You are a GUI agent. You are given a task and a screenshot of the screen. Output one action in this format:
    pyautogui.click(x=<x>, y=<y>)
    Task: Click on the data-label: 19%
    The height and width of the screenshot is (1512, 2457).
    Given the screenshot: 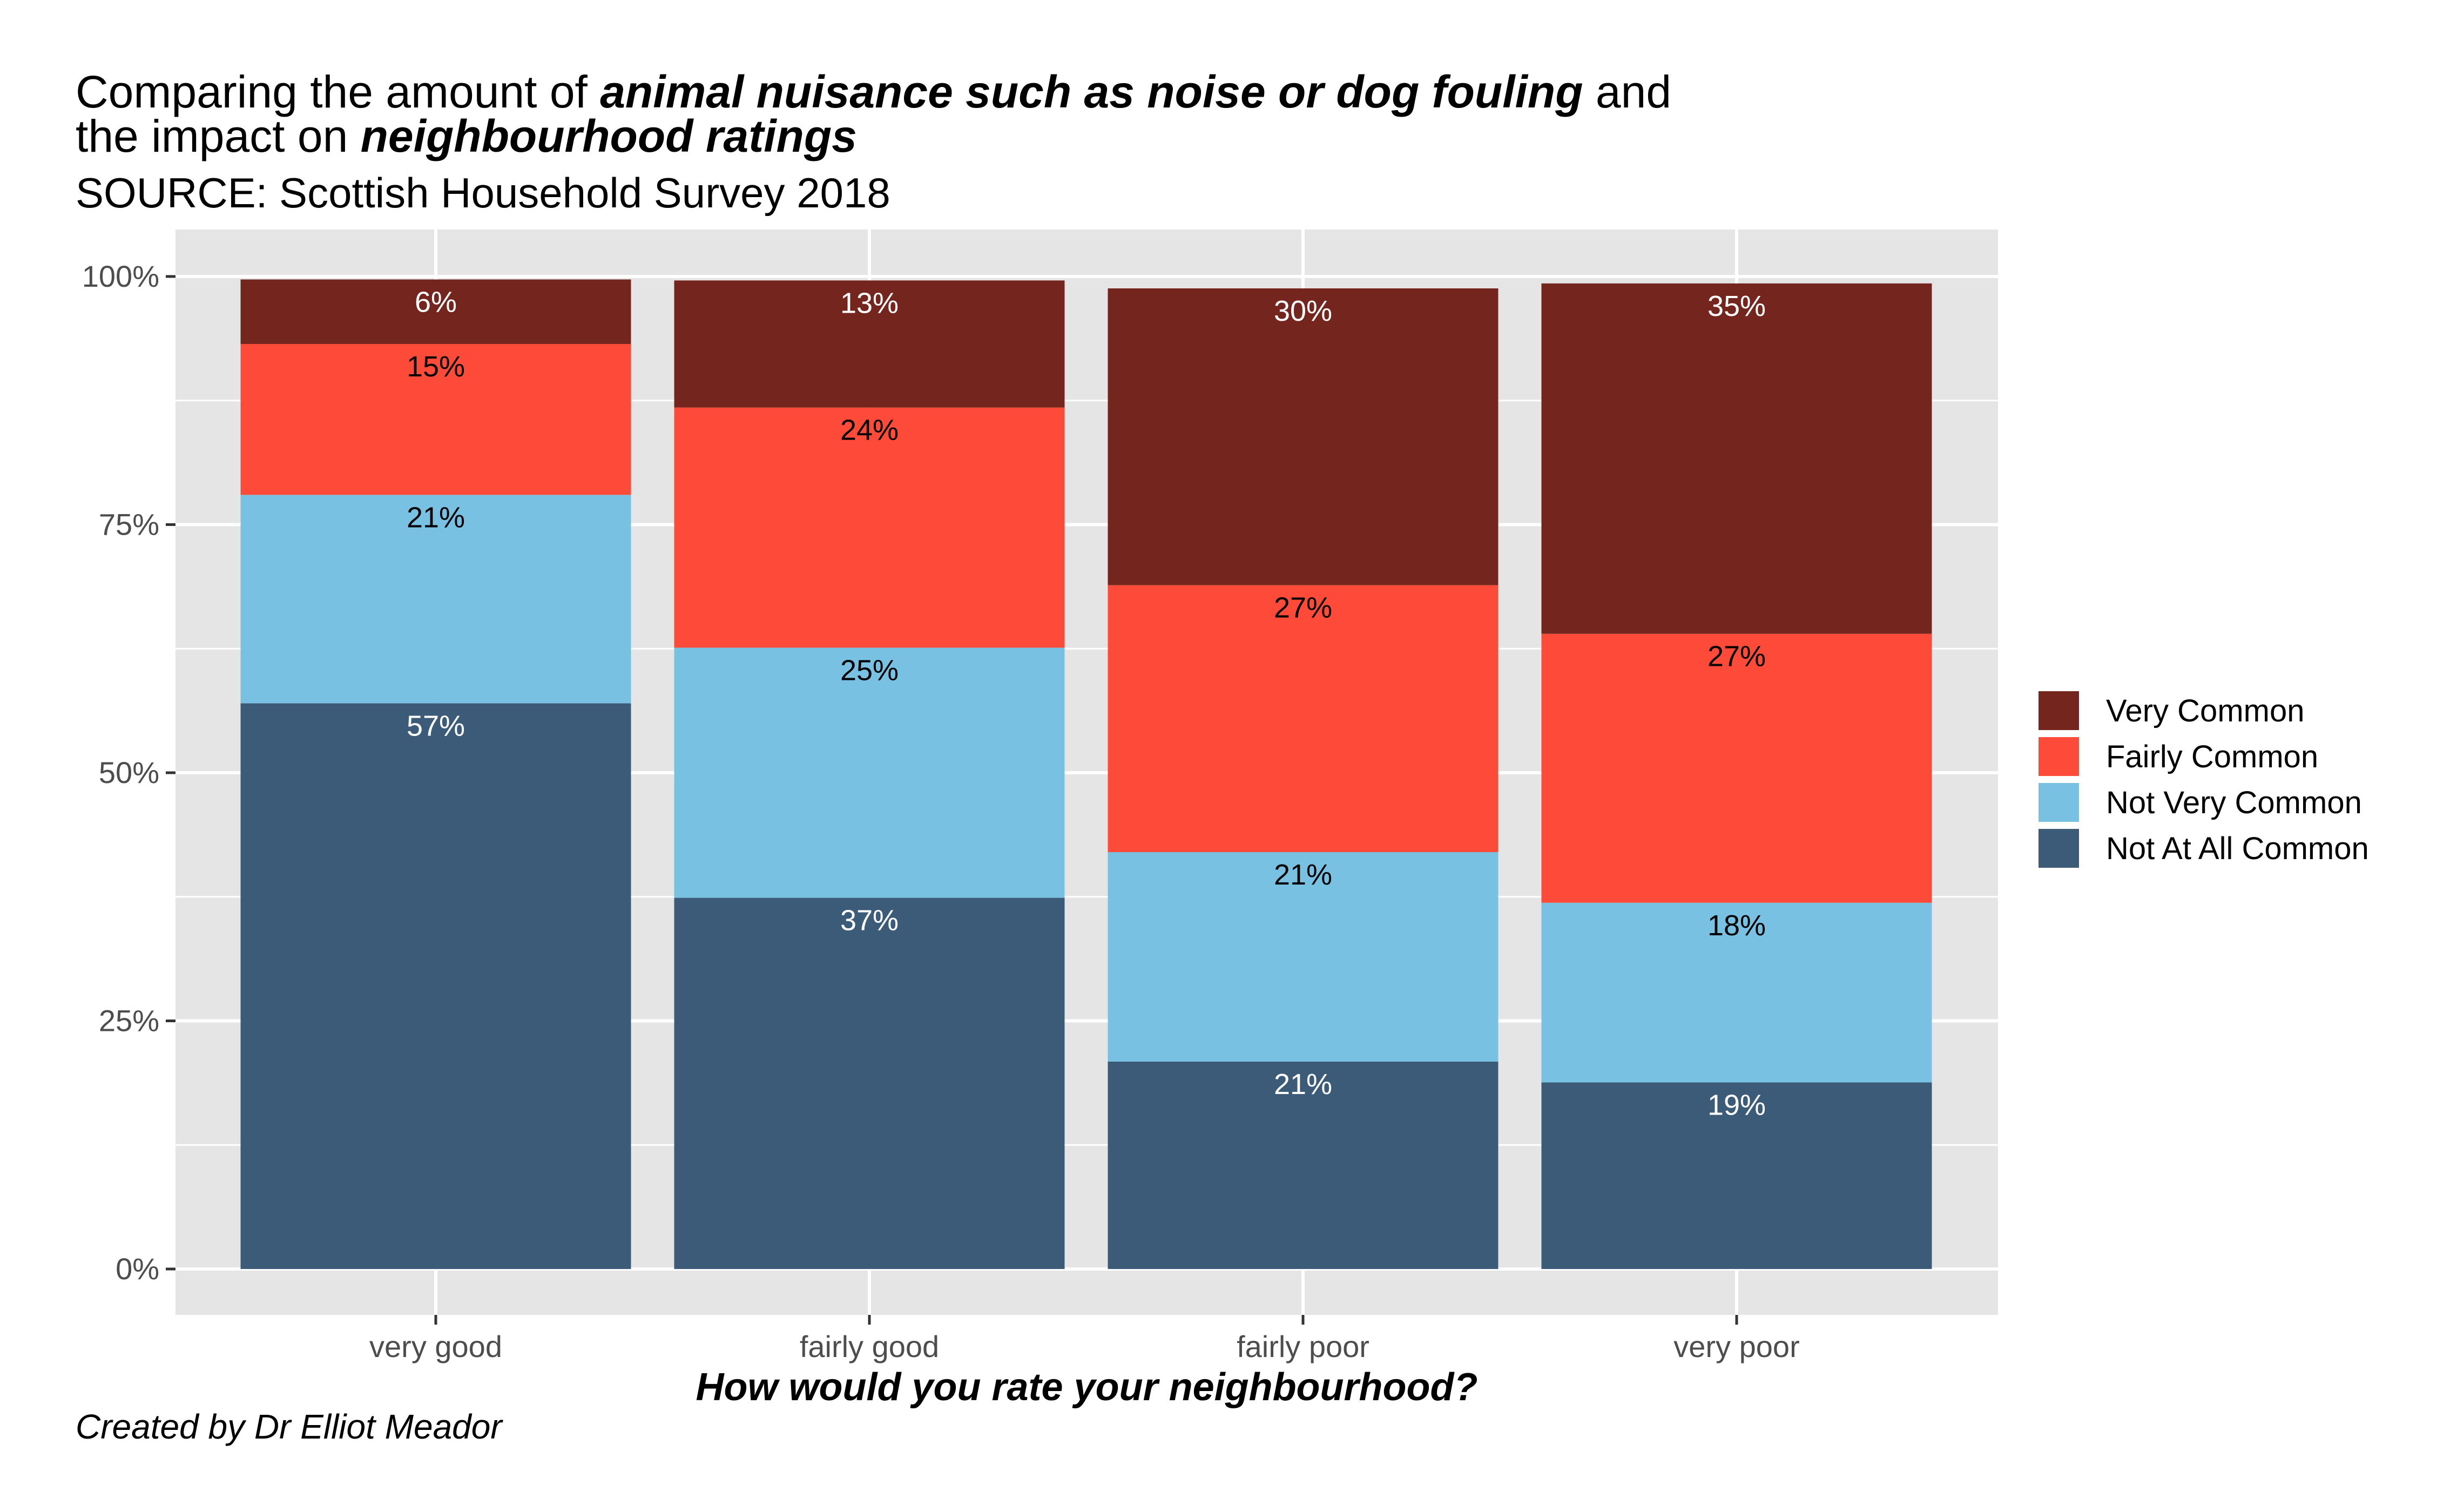 What is the action you would take?
    pyautogui.click(x=1737, y=1105)
    